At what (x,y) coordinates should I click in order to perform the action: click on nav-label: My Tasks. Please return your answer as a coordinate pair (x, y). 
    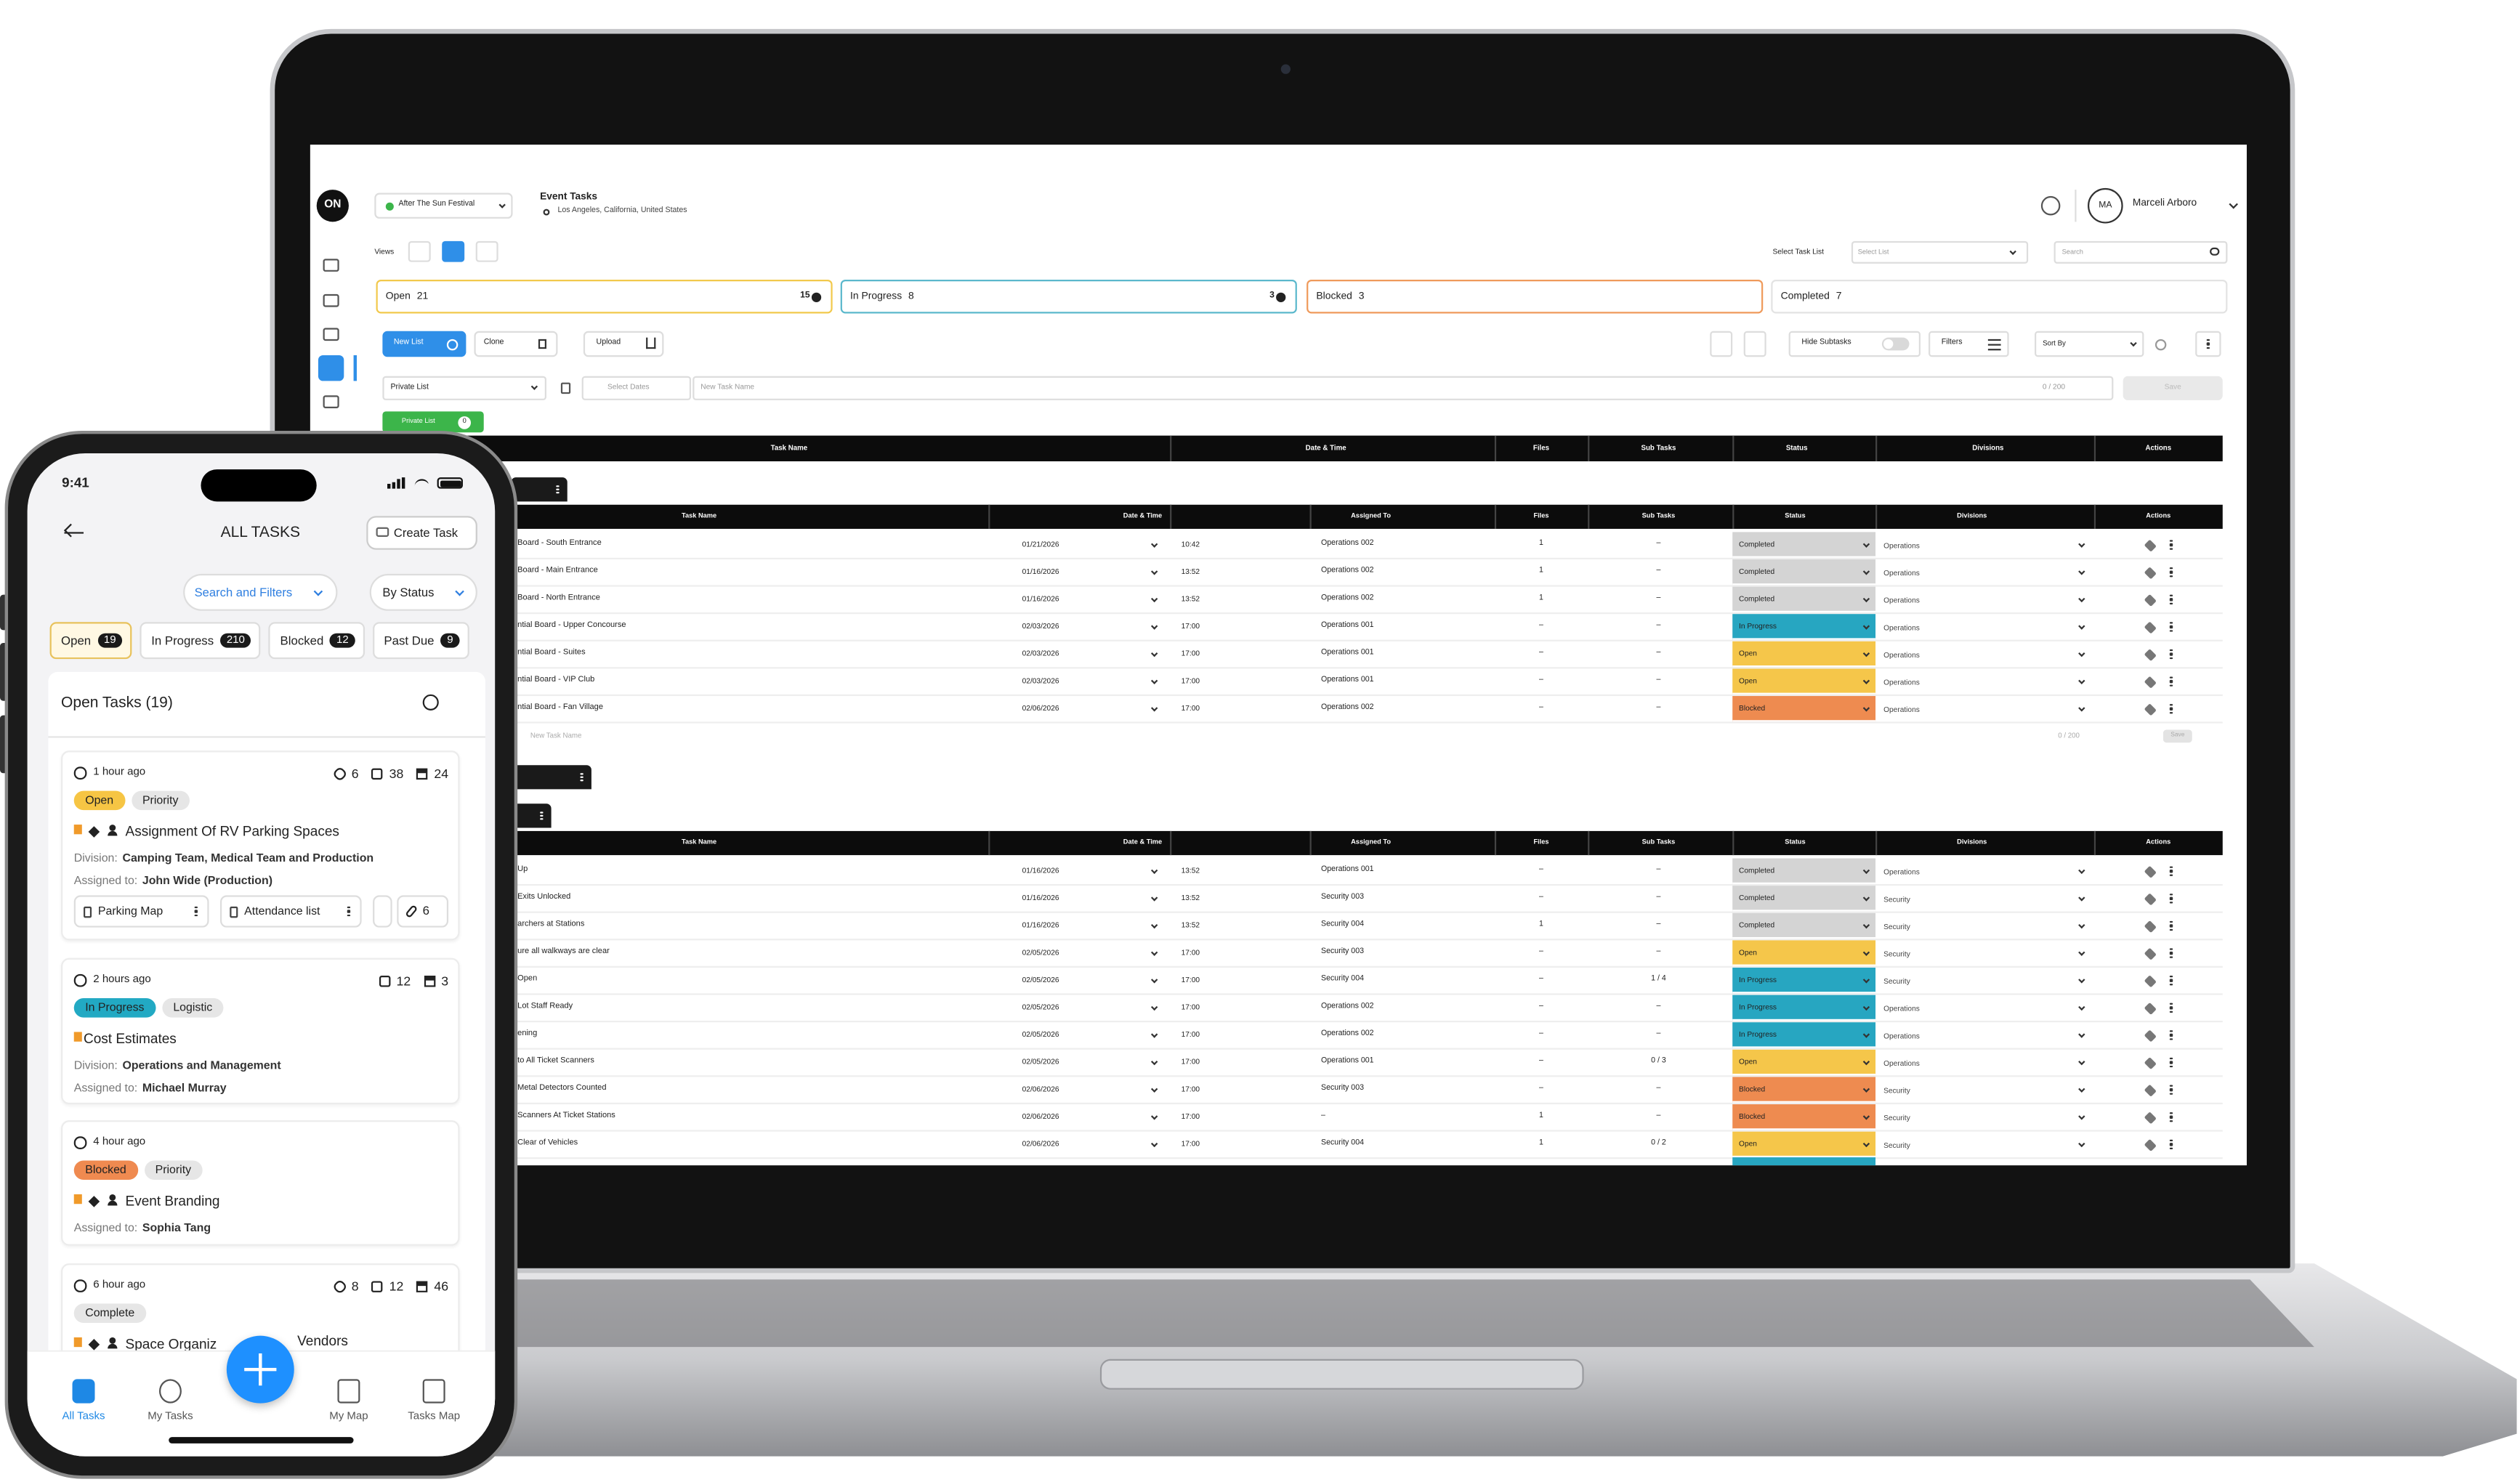
    Looking at the image, I should click on (170, 1416).